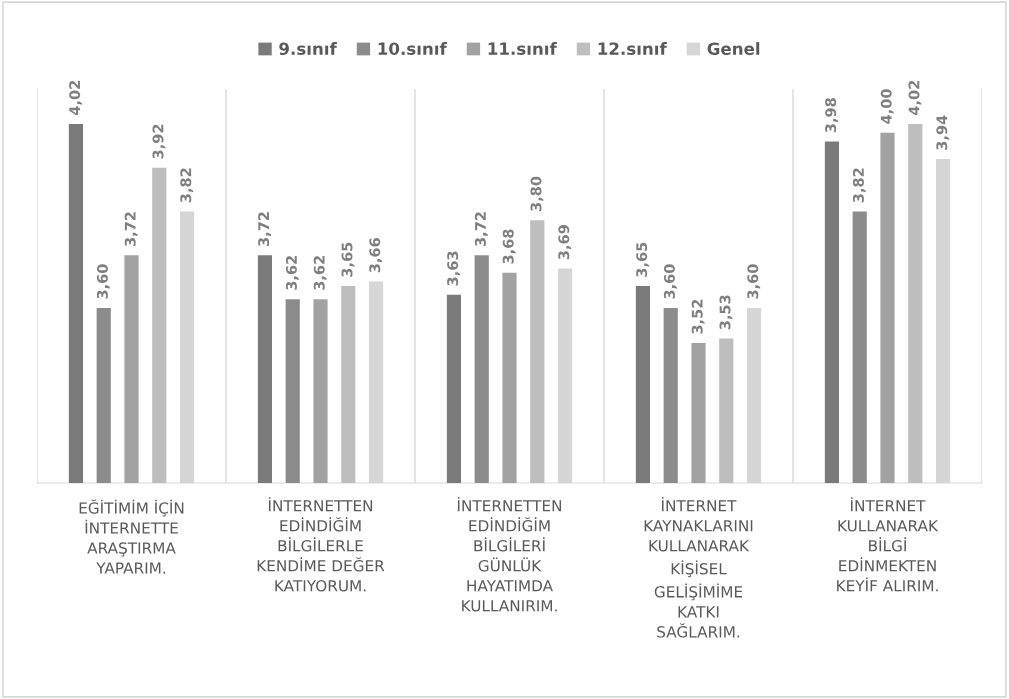 This screenshot has width=1009, height=699. What do you see at coordinates (509, 246) in the screenshot?
I see `data-label: 3,68` at bounding box center [509, 246].